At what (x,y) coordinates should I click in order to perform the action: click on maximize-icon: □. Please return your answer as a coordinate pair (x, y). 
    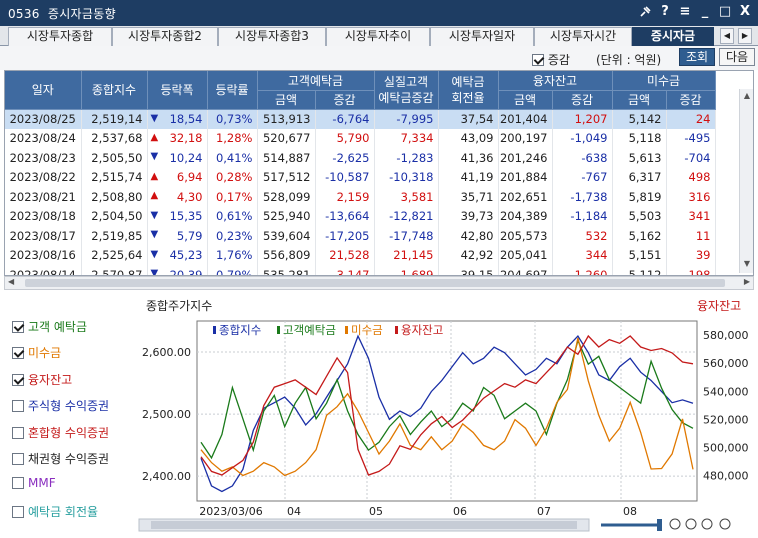
    Looking at the image, I should click on (725, 11).